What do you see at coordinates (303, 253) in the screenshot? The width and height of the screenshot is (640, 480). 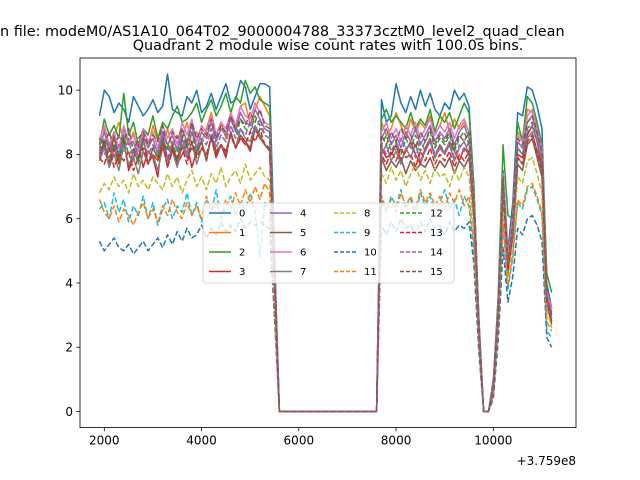 I see `legend-label-6: 6` at bounding box center [303, 253].